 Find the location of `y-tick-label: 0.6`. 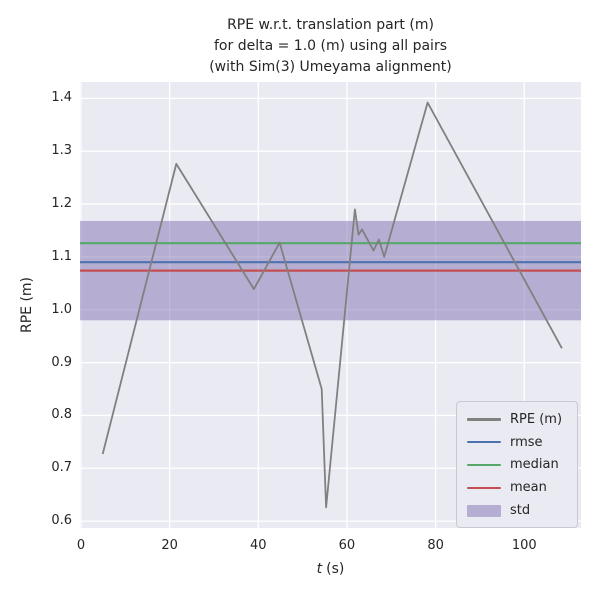

y-tick-label: 0.6 is located at coordinates (61, 521).